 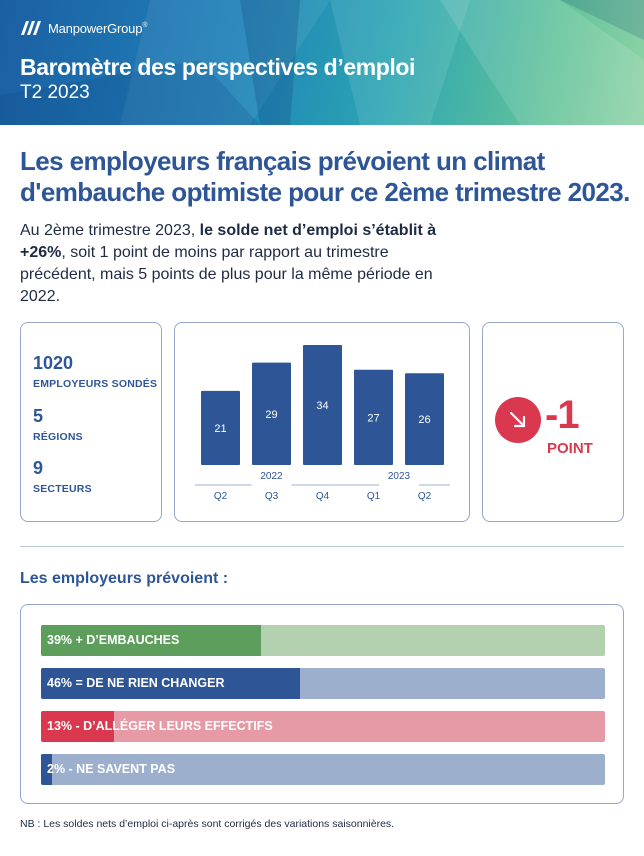 What do you see at coordinates (111, 769) in the screenshot?
I see `expectation-bar-label: 2% - NE SAVENT PAS` at bounding box center [111, 769].